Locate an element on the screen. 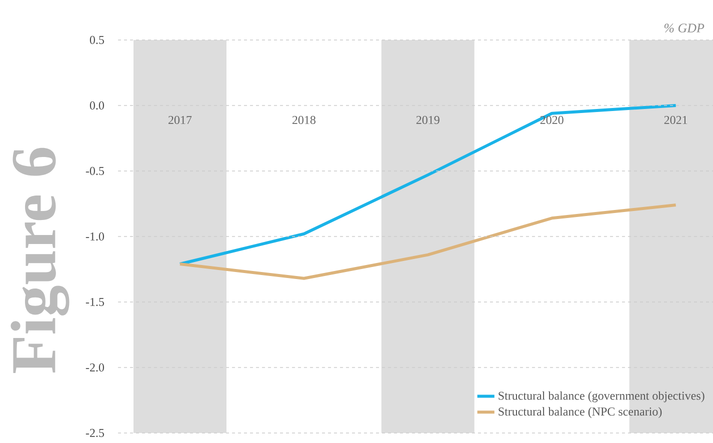 The width and height of the screenshot is (713, 443). x-tick-label: 2020 is located at coordinates (552, 120).